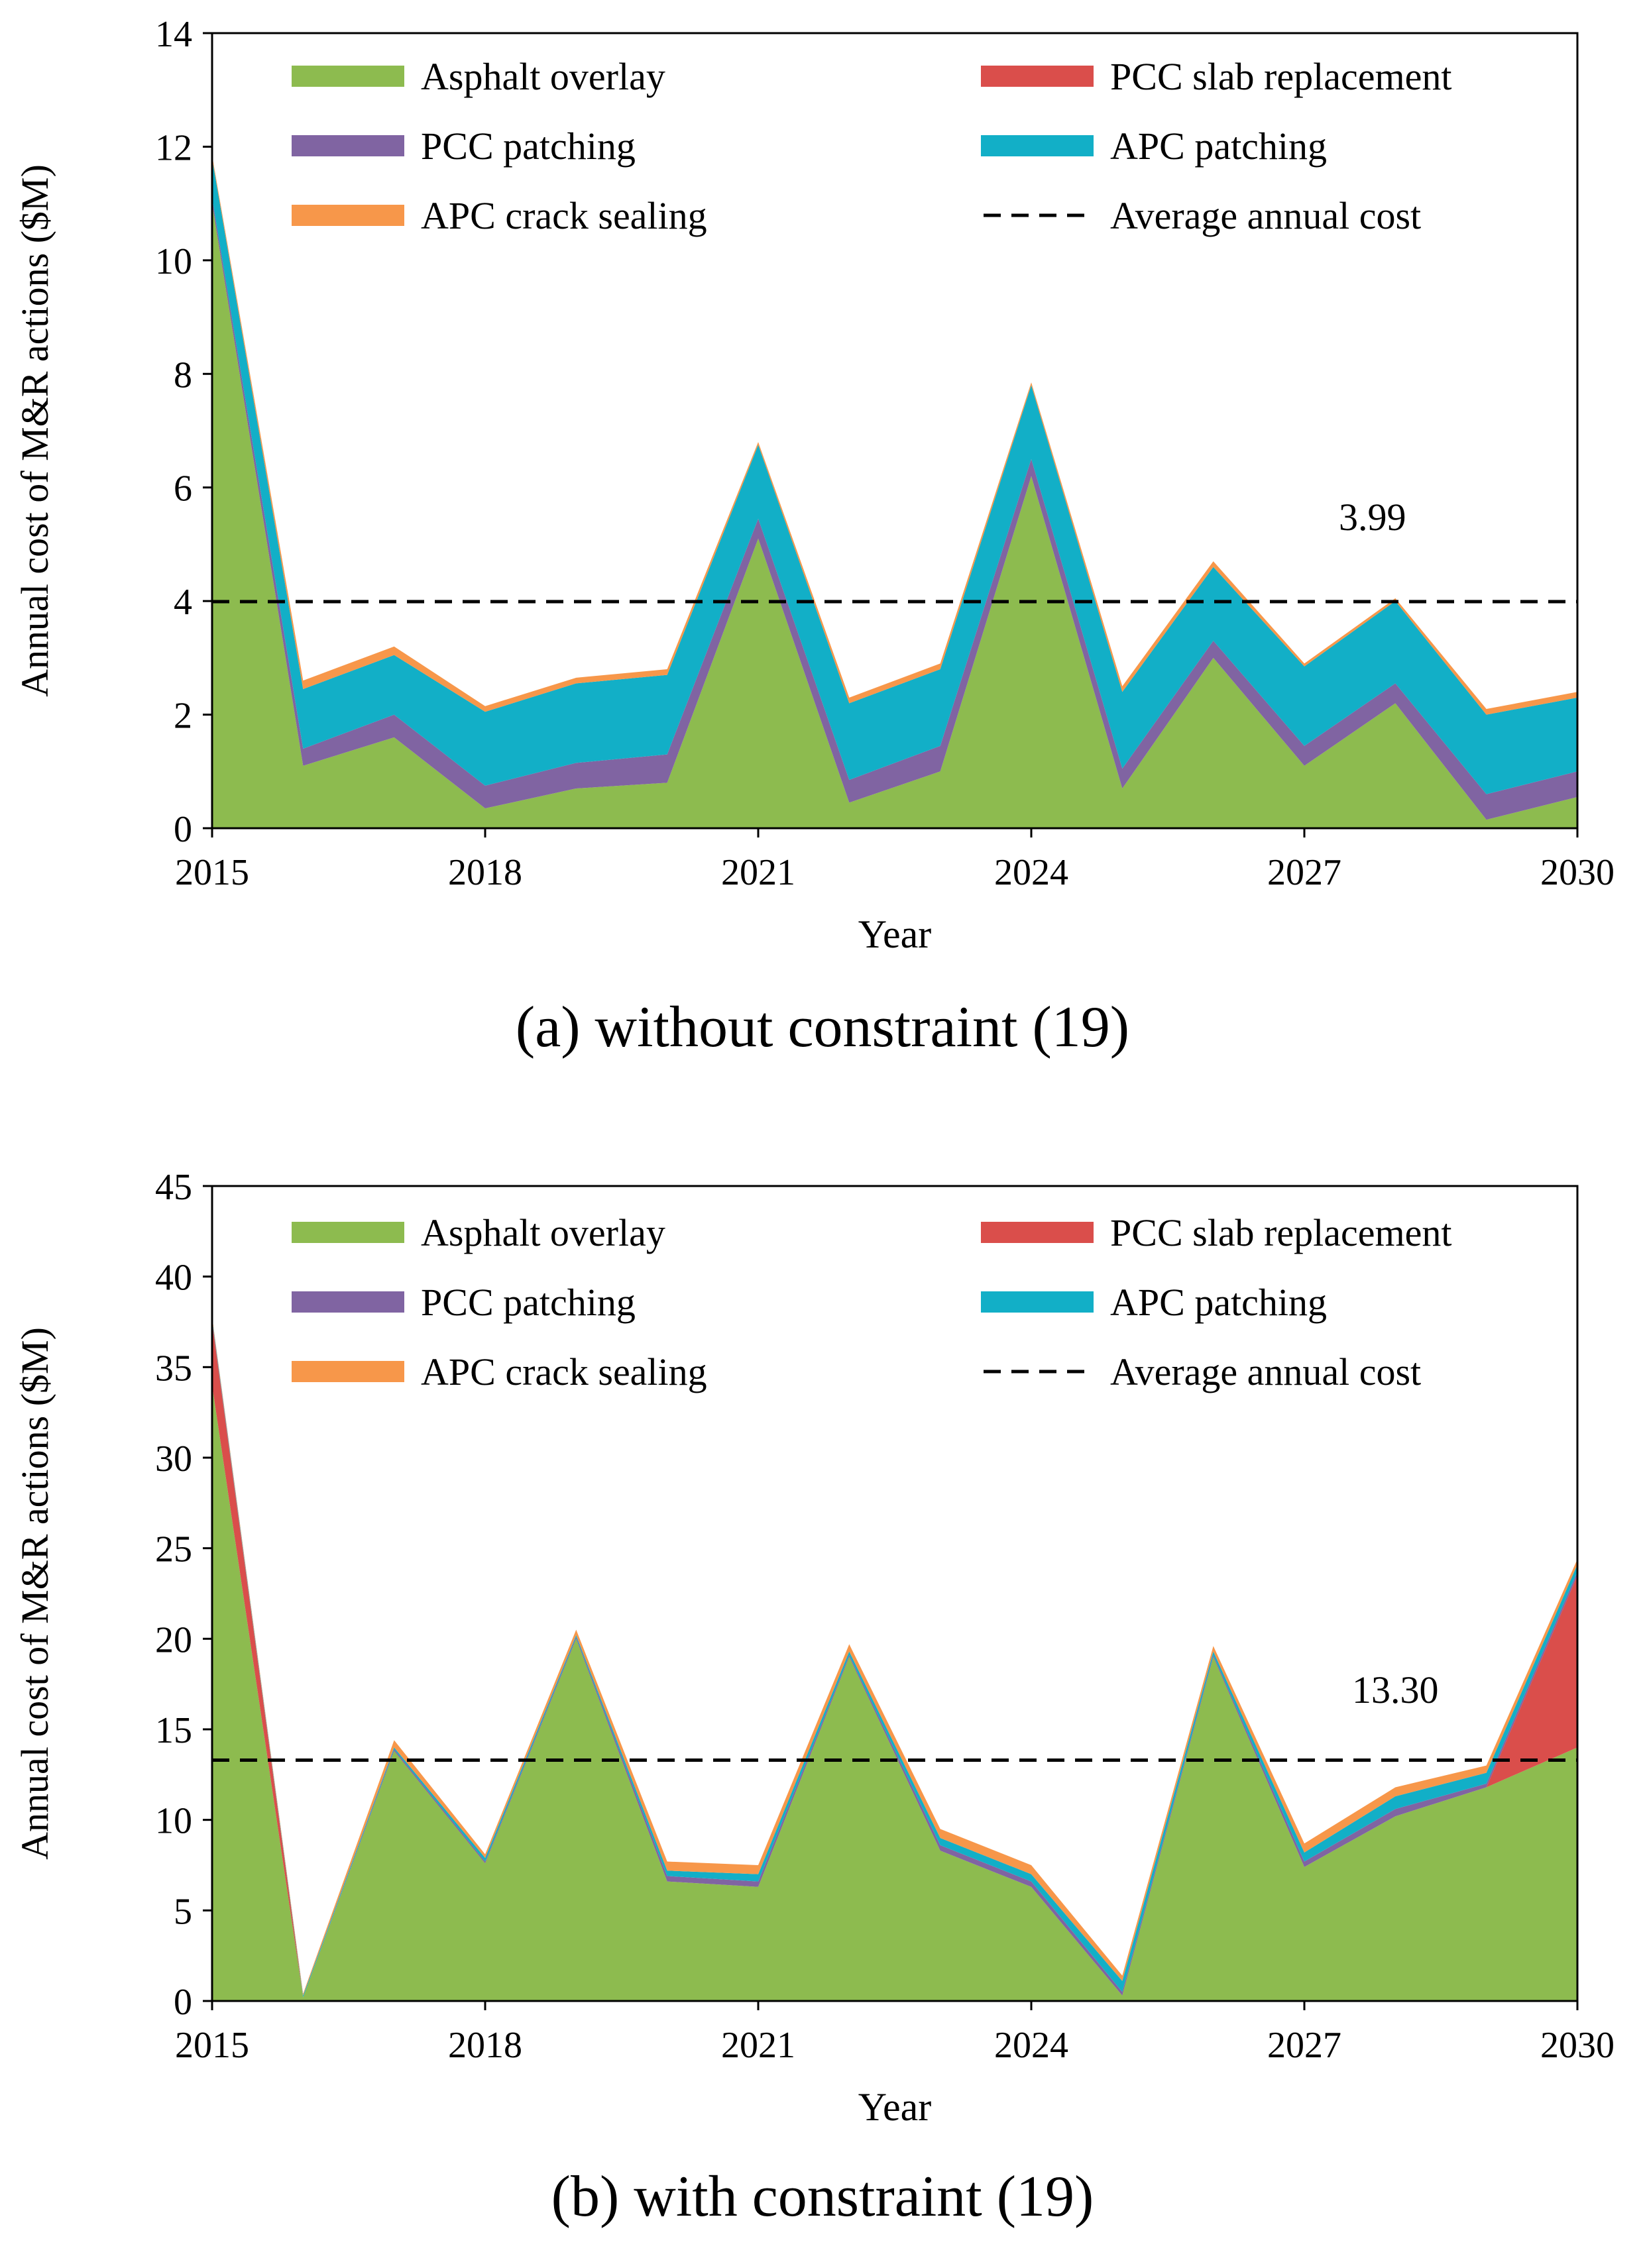 Image resolution: width=1645 pixels, height=2268 pixels. What do you see at coordinates (822, 2197) in the screenshot?
I see `chart-b-caption: (b) with constraint (19)` at bounding box center [822, 2197].